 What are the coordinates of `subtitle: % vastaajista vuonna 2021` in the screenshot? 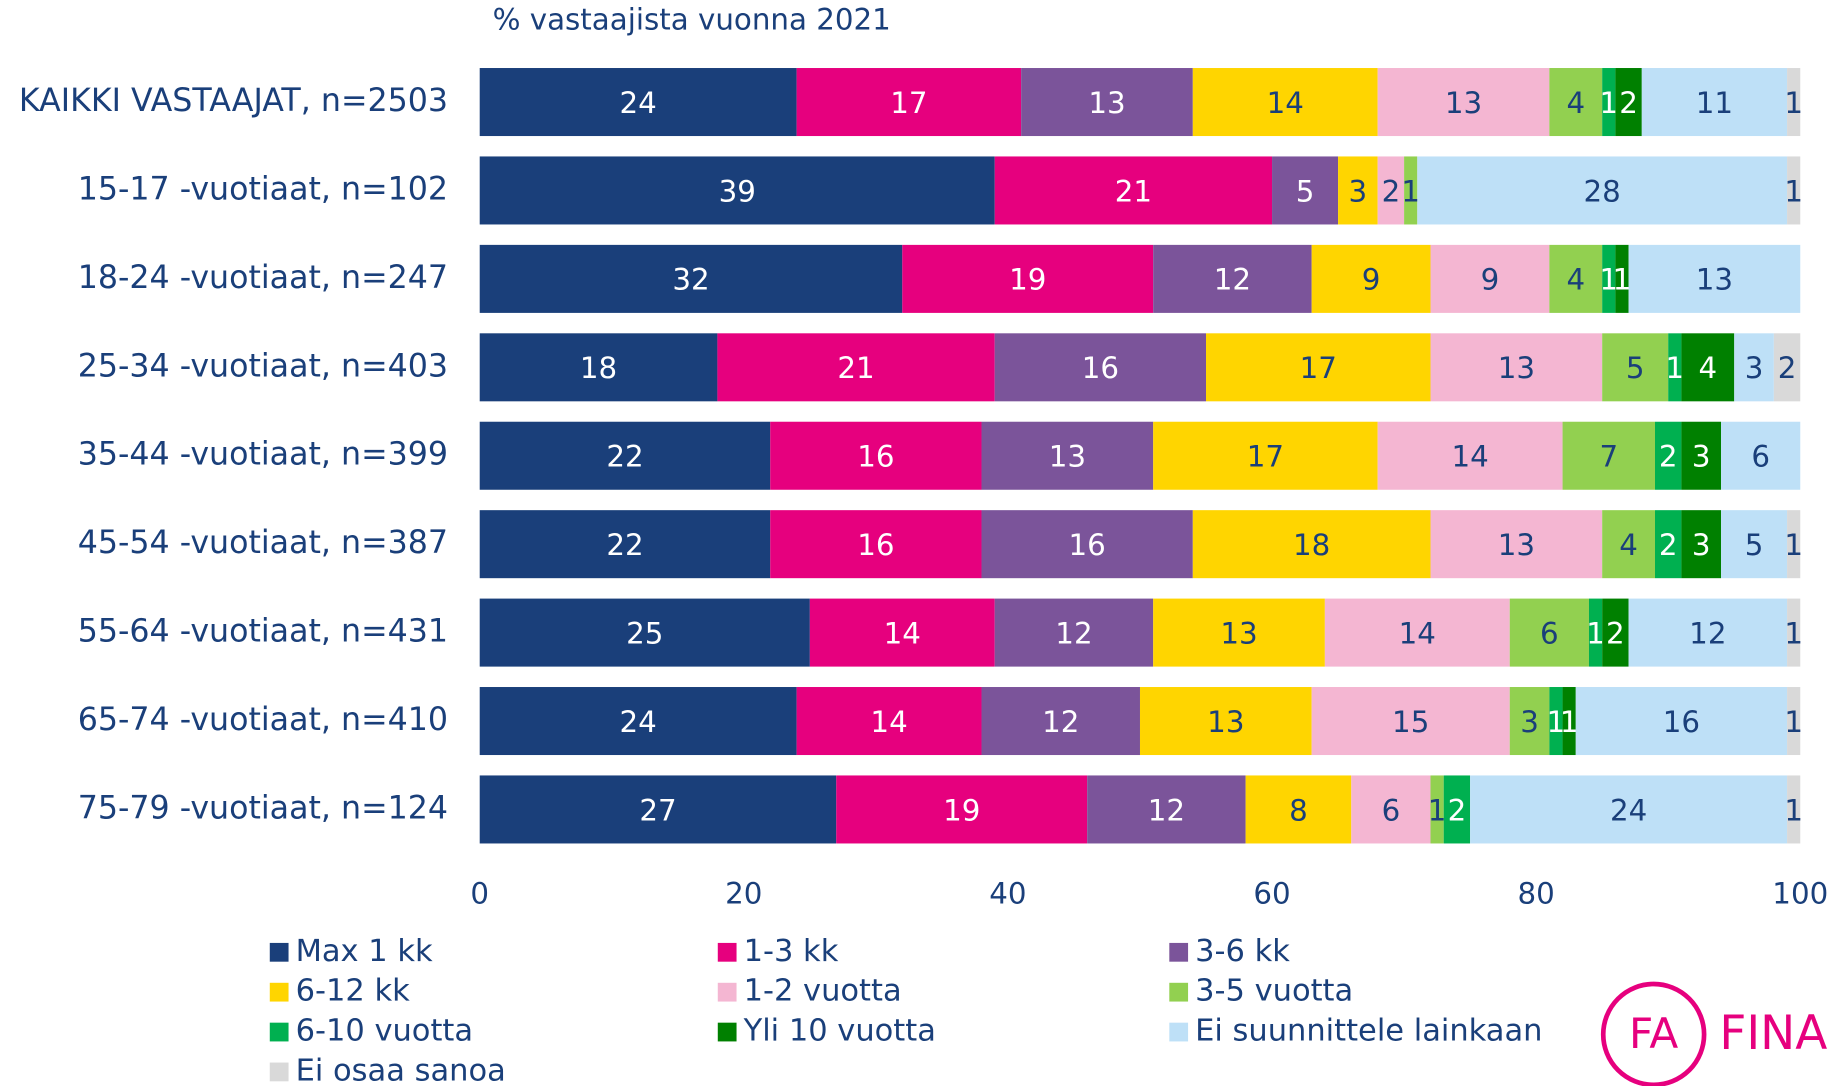 It's located at (692, 20).